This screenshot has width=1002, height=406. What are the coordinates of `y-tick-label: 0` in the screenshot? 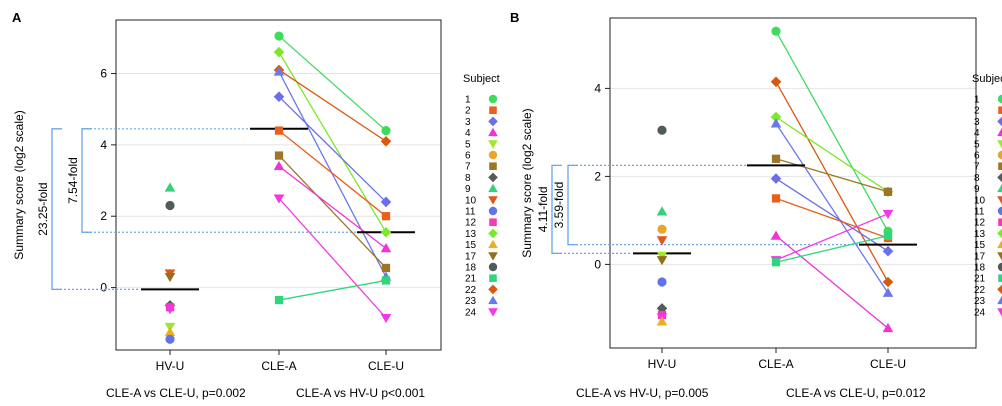 It's located at (597, 264).